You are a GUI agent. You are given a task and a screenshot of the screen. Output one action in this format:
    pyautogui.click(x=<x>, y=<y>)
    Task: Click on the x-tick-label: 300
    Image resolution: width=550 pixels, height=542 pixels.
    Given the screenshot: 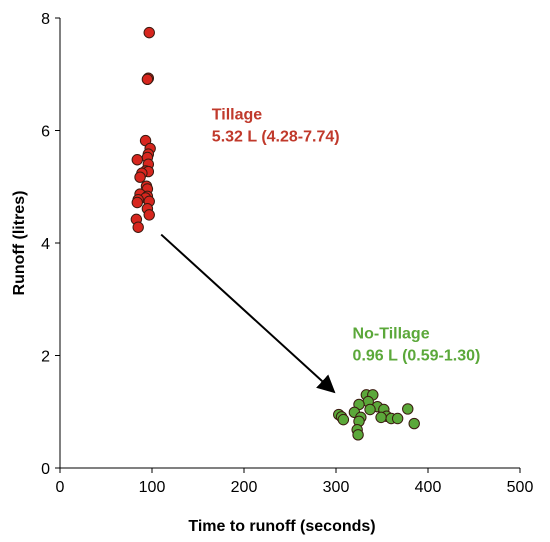 What is the action you would take?
    pyautogui.click(x=336, y=487)
    